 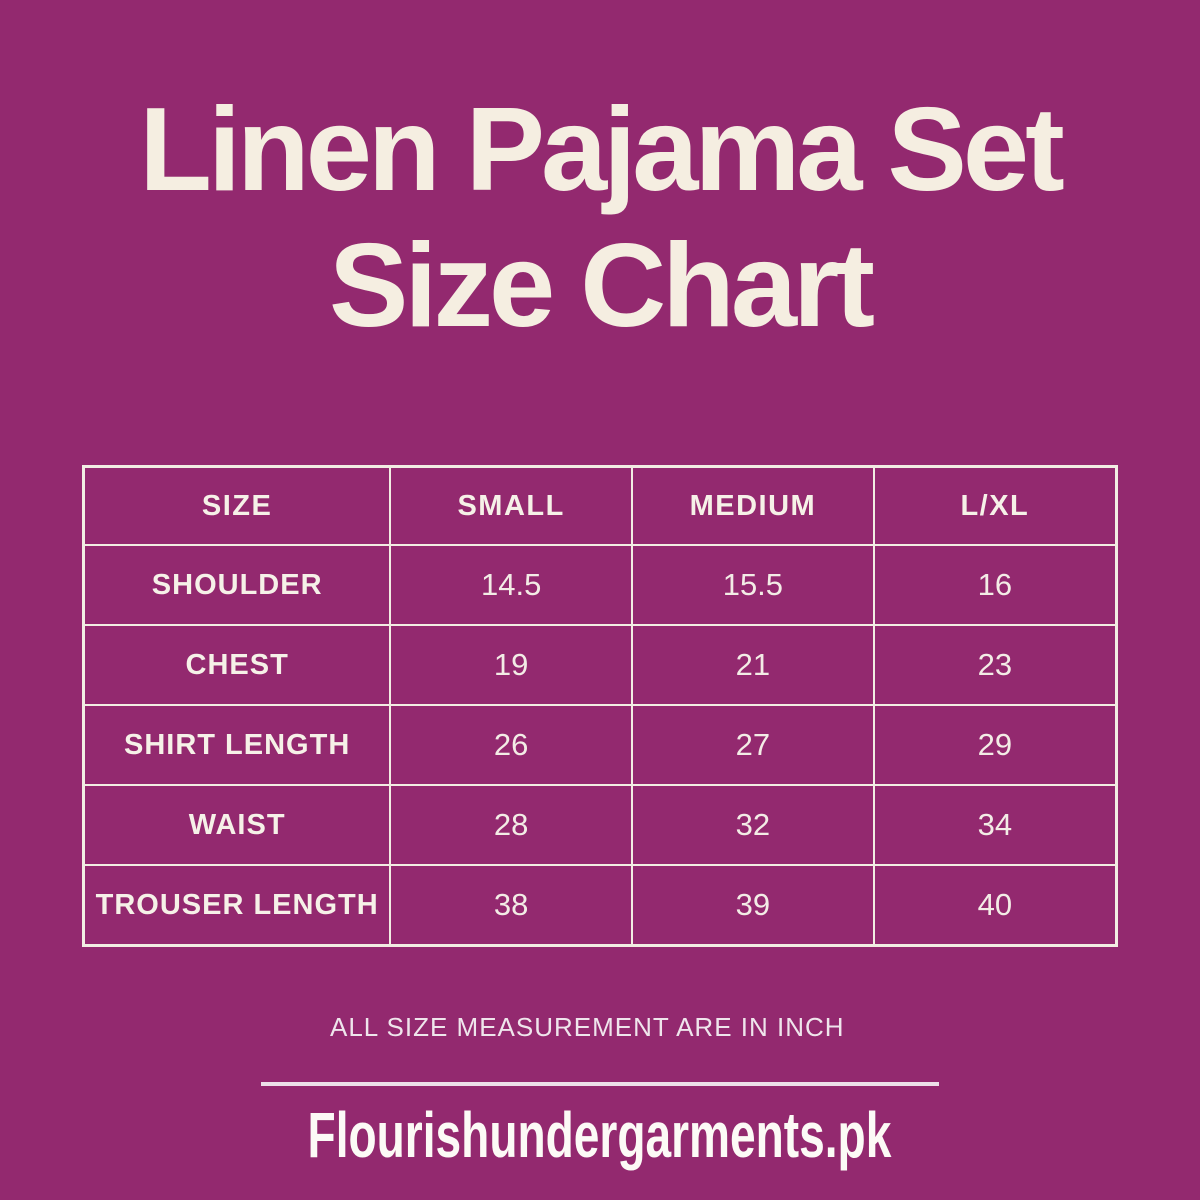 What do you see at coordinates (995, 825) in the screenshot?
I see `cell-value: 34` at bounding box center [995, 825].